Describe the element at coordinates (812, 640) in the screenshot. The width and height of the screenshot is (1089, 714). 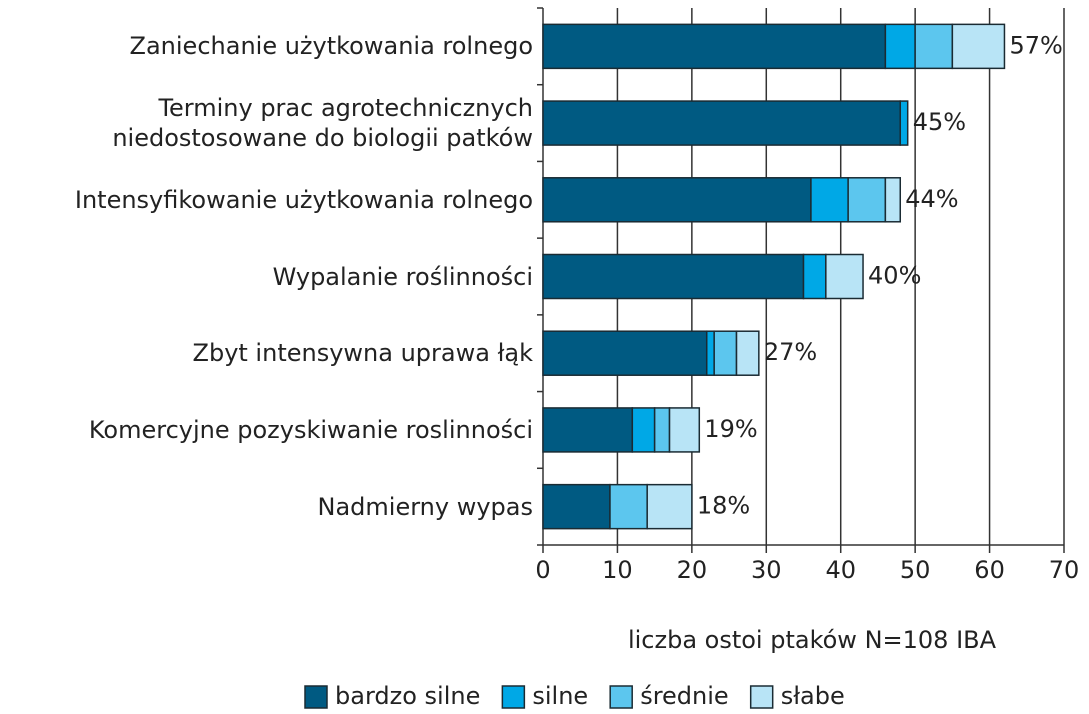
I see `x-axis-label: liczba ostoi ptaków N=108 IBA` at that location.